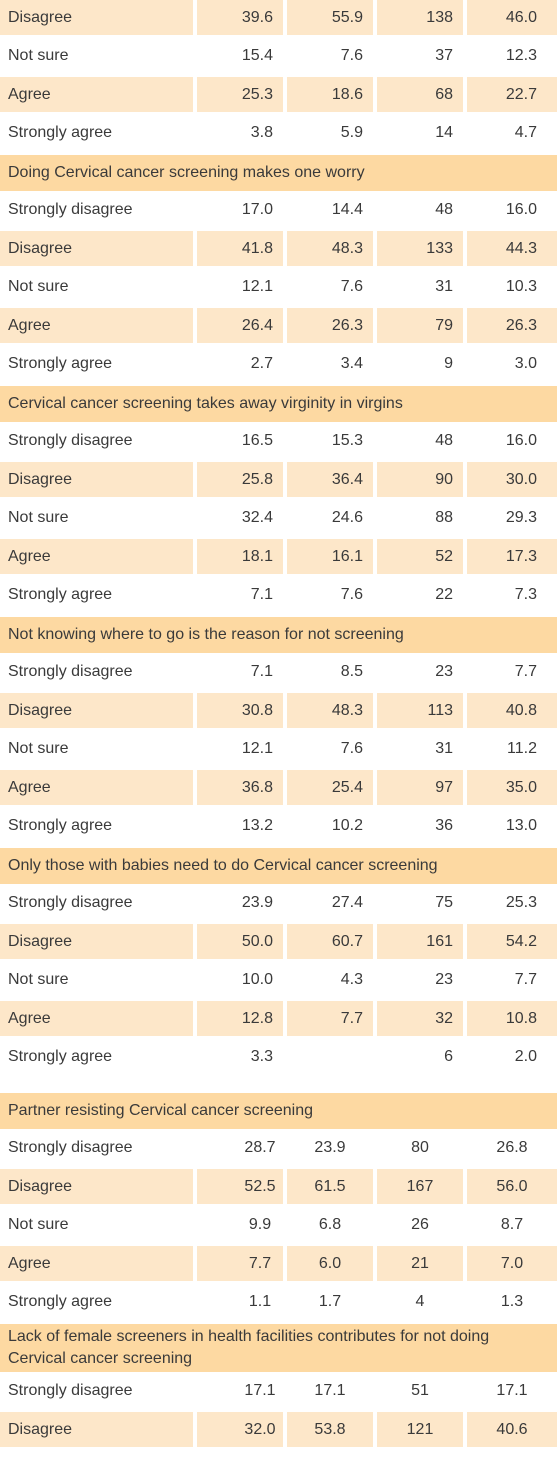 The width and height of the screenshot is (557, 1470). I want to click on value-cell: 61.5, so click(330, 1186).